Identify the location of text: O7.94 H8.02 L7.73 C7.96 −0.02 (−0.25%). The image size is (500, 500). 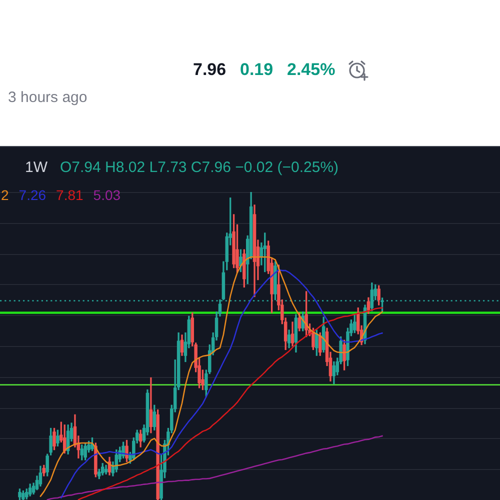
(199, 168).